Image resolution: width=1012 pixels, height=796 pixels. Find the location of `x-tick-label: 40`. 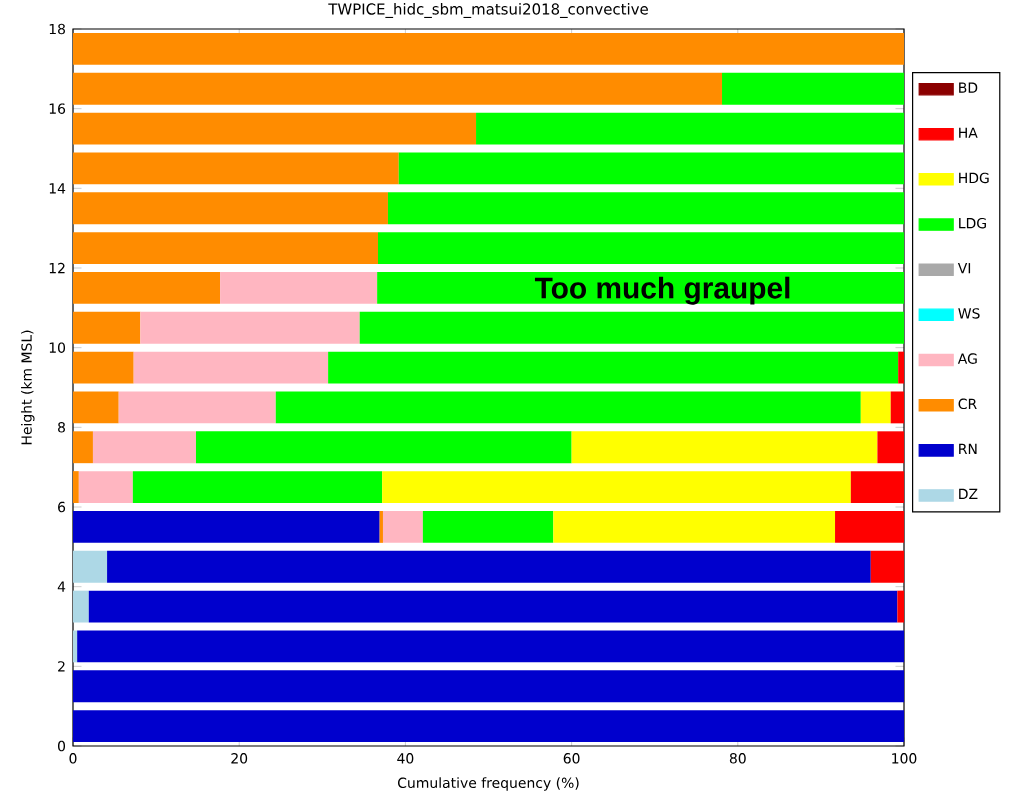

x-tick-label: 40 is located at coordinates (405, 758).